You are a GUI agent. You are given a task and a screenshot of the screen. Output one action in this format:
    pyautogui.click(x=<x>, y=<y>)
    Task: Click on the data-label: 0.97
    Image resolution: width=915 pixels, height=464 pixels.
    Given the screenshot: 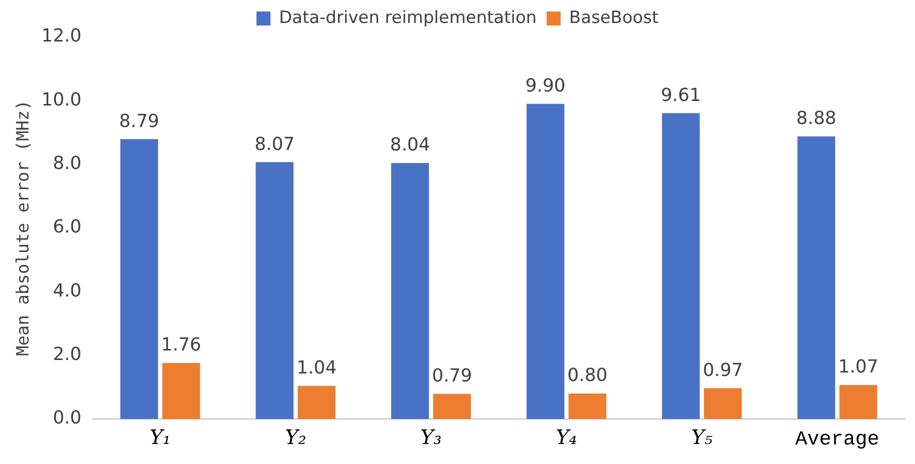 What is the action you would take?
    pyautogui.click(x=722, y=370)
    